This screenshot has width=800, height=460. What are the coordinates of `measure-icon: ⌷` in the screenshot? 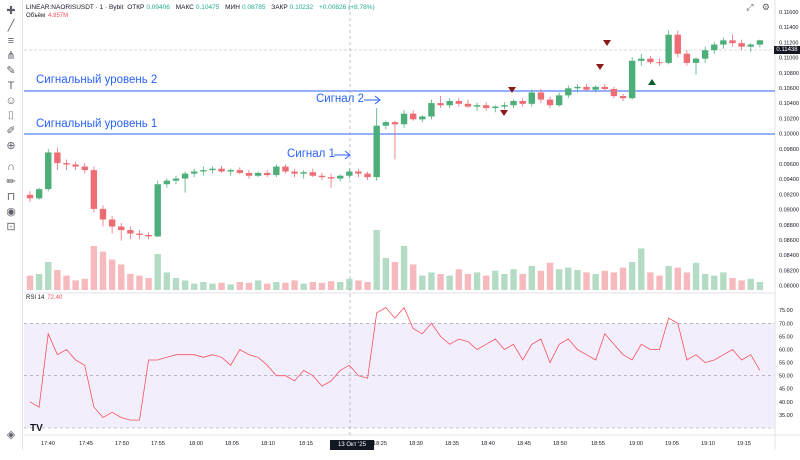 It's located at (11, 116).